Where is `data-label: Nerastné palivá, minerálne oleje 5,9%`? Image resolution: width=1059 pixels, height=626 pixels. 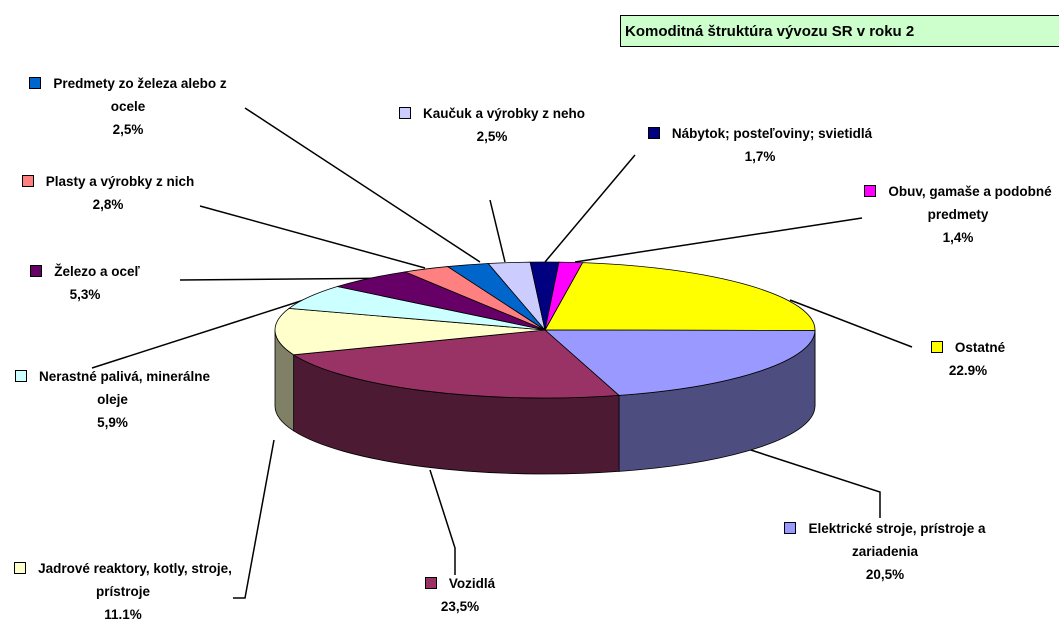
data-label: Nerastné palivá, minerálne oleje 5,9% is located at coordinates (112, 399).